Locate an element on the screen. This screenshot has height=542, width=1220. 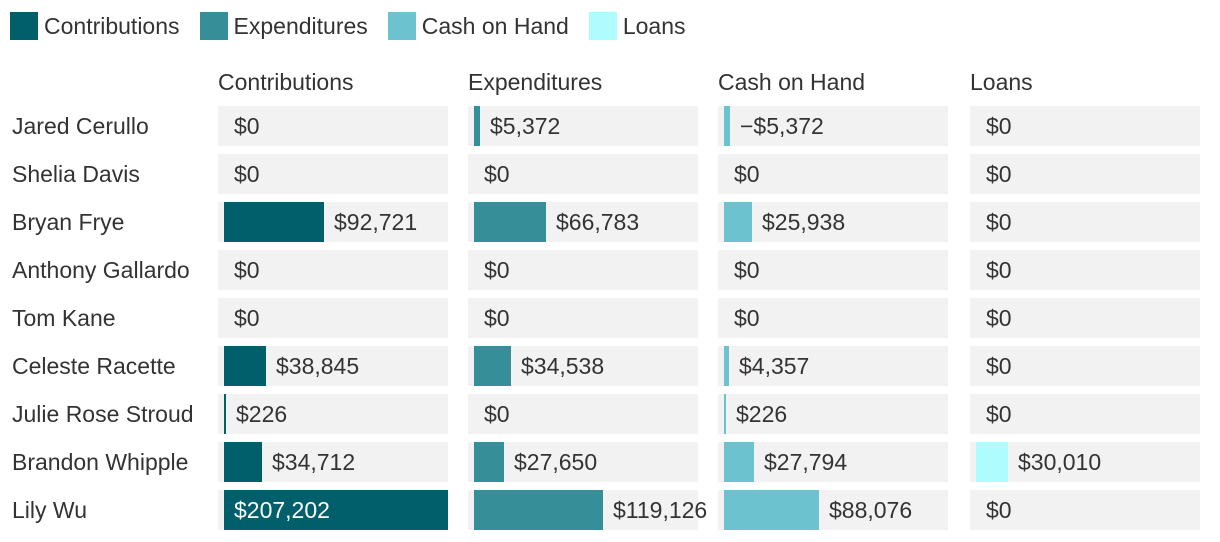
legend-item: Loans is located at coordinates (637, 26).